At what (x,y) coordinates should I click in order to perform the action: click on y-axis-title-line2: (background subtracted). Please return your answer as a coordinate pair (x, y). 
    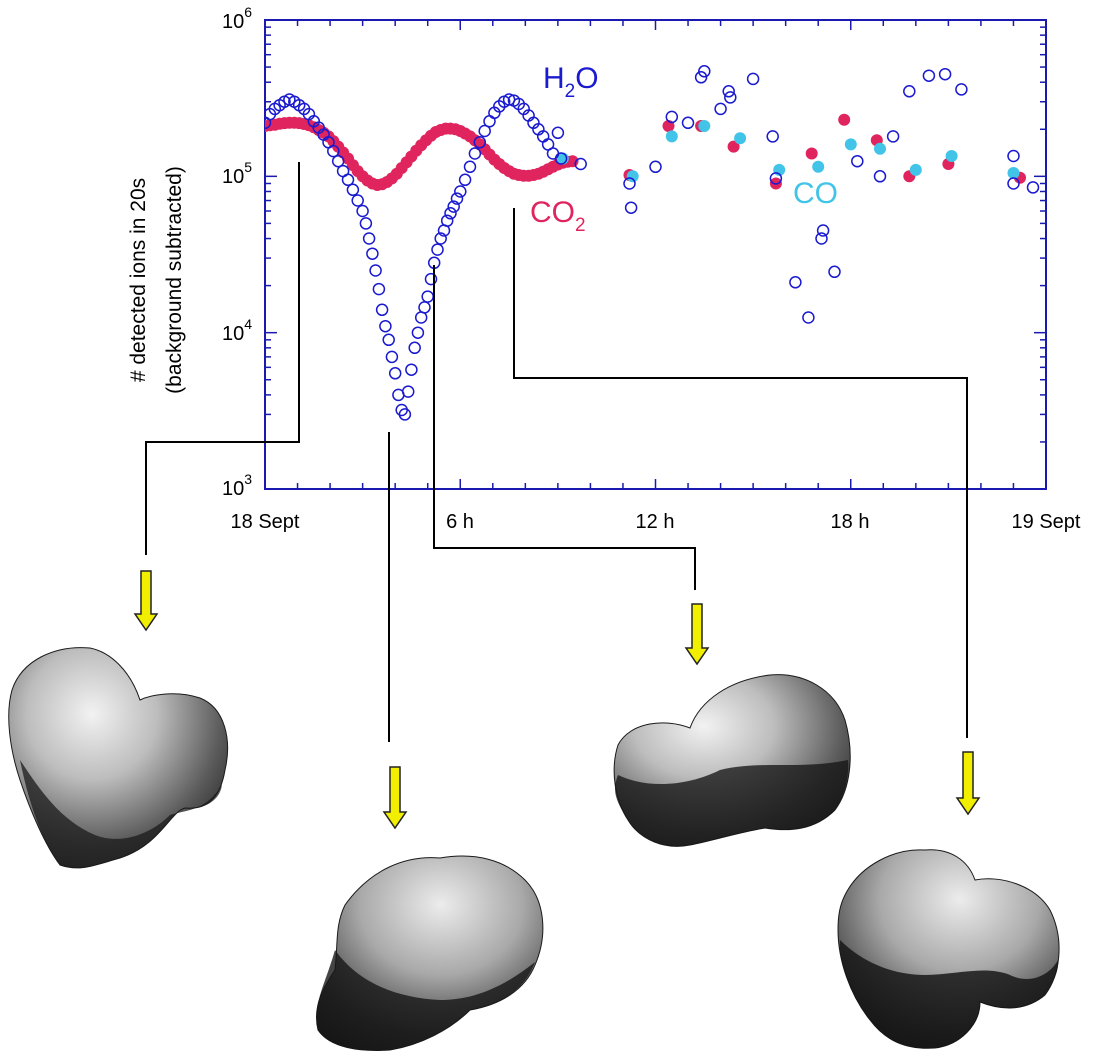
    Looking at the image, I should click on (174, 280).